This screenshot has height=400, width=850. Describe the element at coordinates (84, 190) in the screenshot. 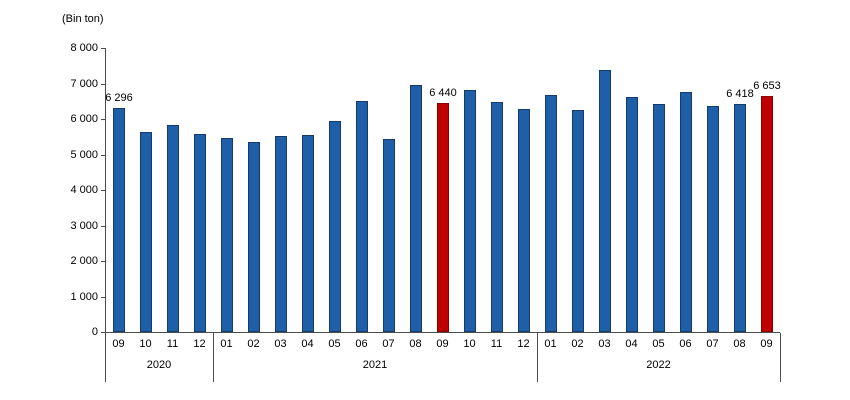

I see `y-tick-label: 4 000` at that location.